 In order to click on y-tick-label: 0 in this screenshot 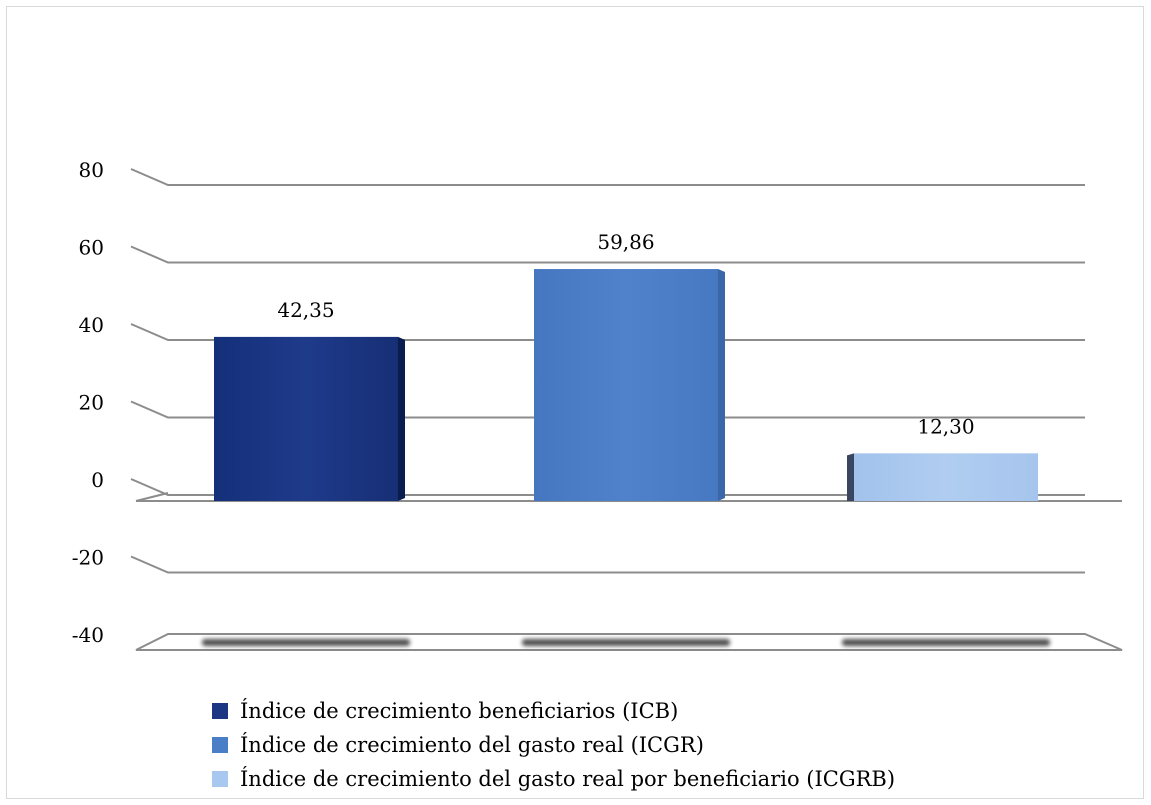, I will do `click(97, 480)`.